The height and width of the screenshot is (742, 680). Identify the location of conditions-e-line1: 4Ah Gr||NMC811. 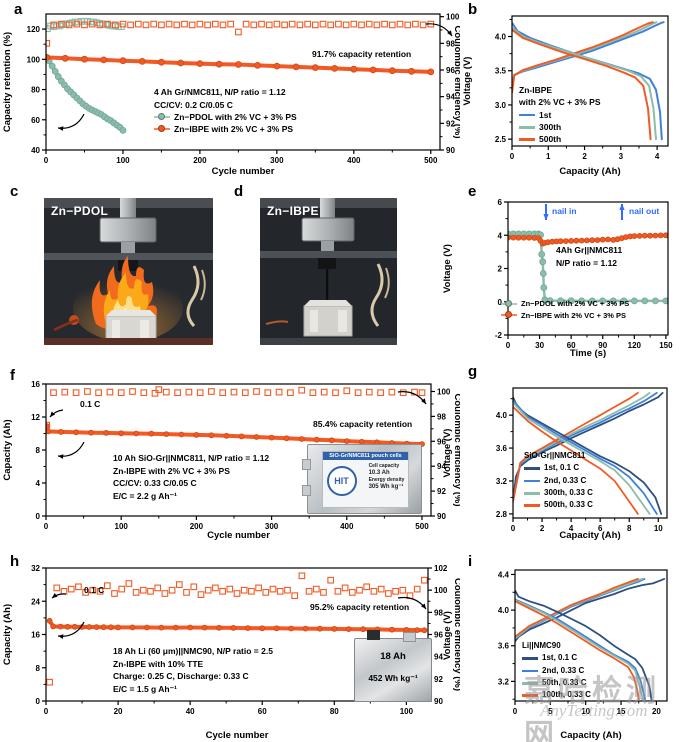
(589, 250).